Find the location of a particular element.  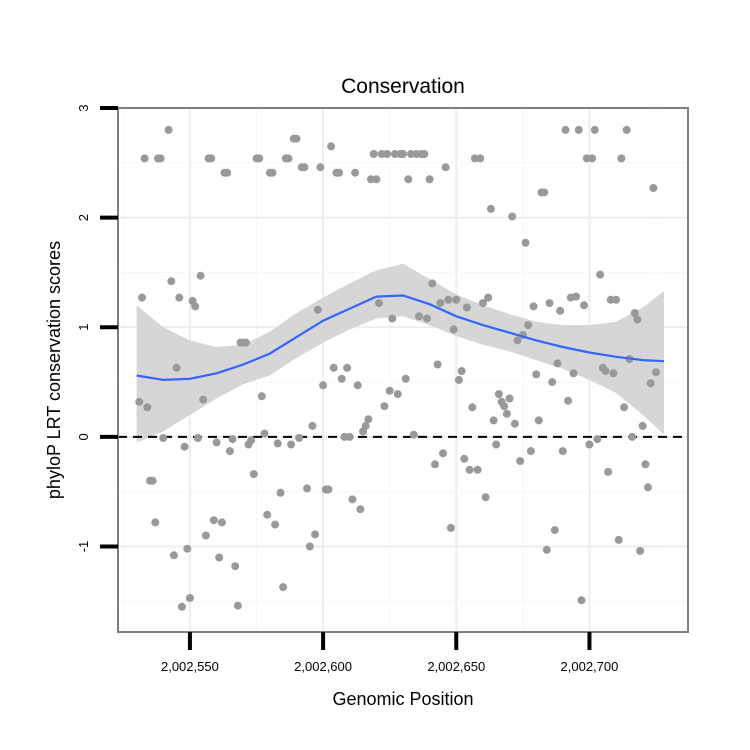

y-tick-label: 2 is located at coordinates (83, 217).